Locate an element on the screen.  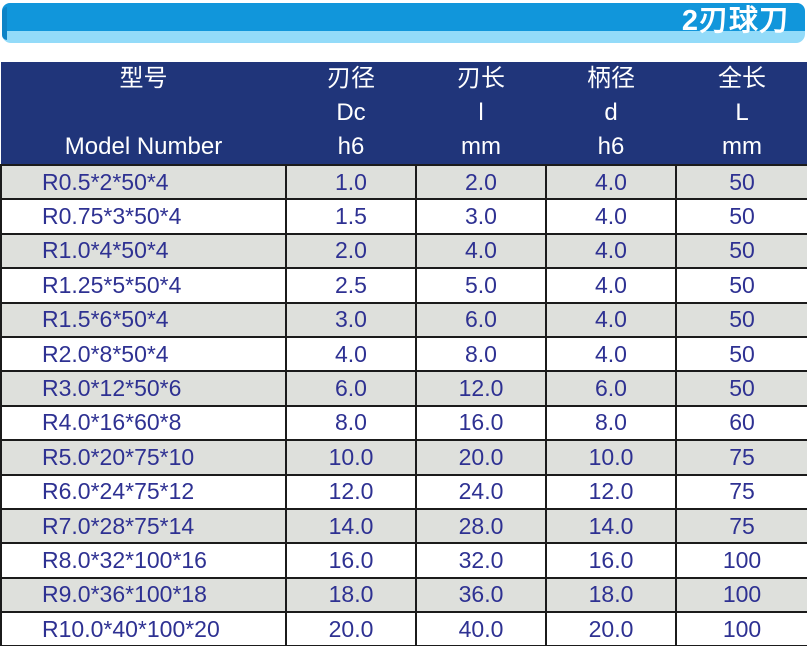
model-cell: R1.5*6*50*4 is located at coordinates (143, 319).